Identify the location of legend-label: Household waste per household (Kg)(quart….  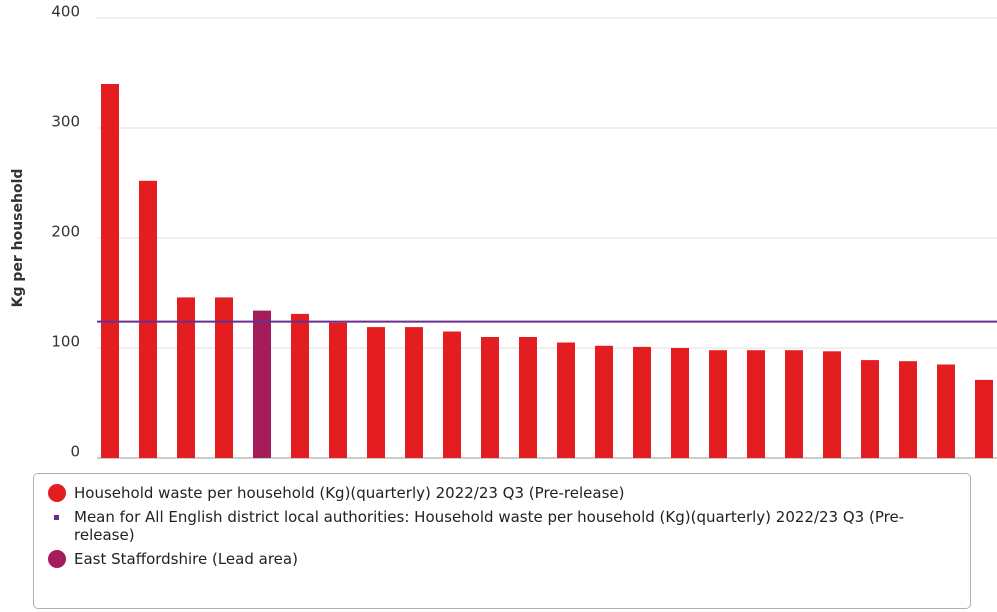
(349, 493).